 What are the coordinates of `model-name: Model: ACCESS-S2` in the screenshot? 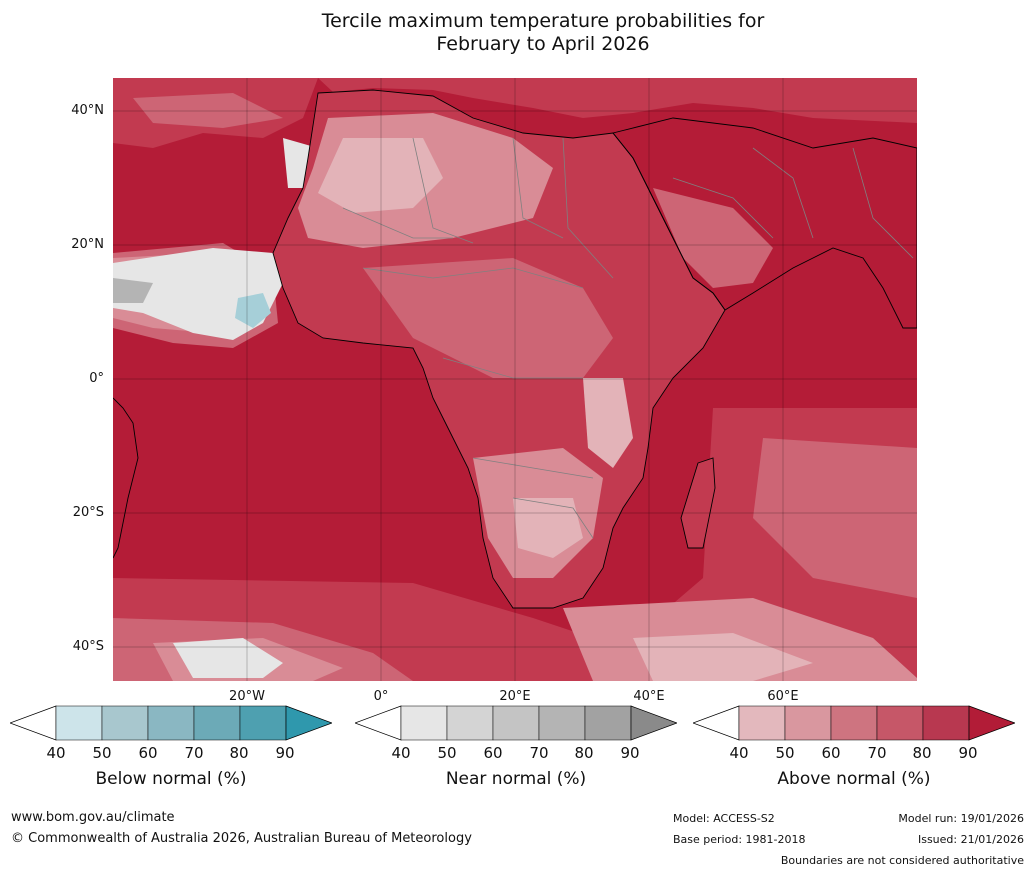 It's located at (724, 818).